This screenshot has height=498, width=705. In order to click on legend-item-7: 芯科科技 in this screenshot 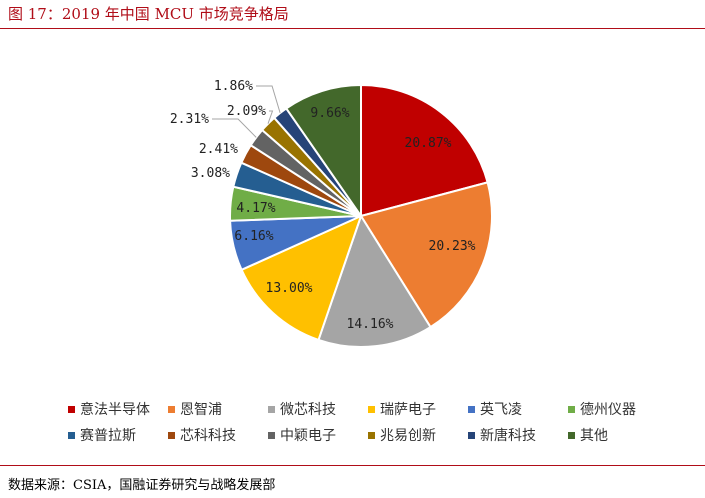, I will do `click(218, 435)`.